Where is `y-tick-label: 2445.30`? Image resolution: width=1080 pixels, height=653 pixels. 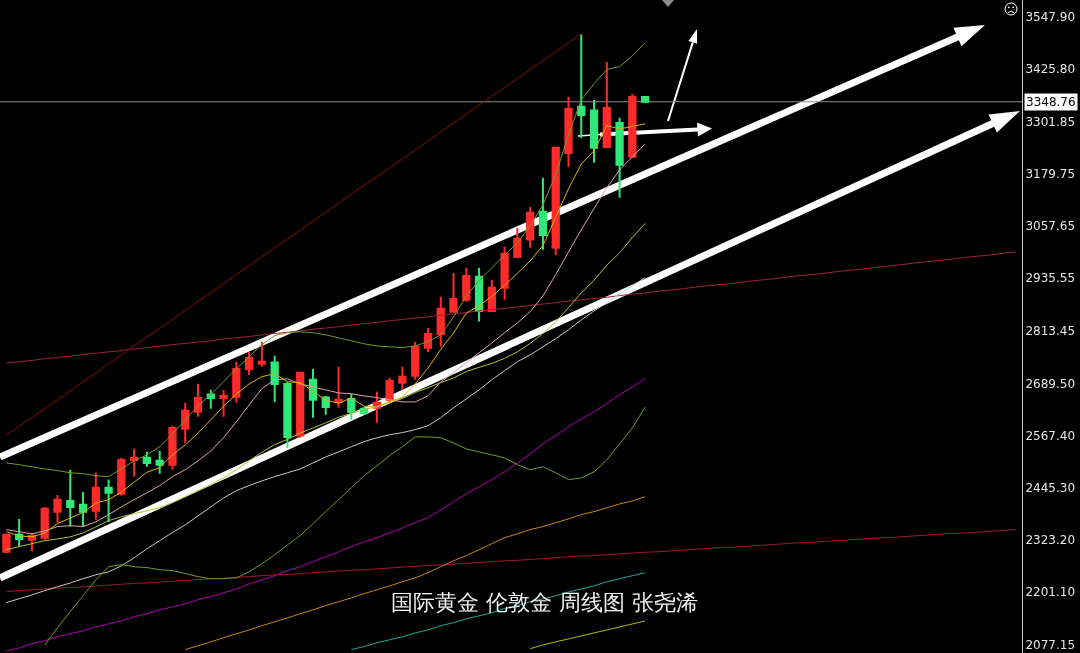 y-tick-label: 2445.30 is located at coordinates (1050, 487).